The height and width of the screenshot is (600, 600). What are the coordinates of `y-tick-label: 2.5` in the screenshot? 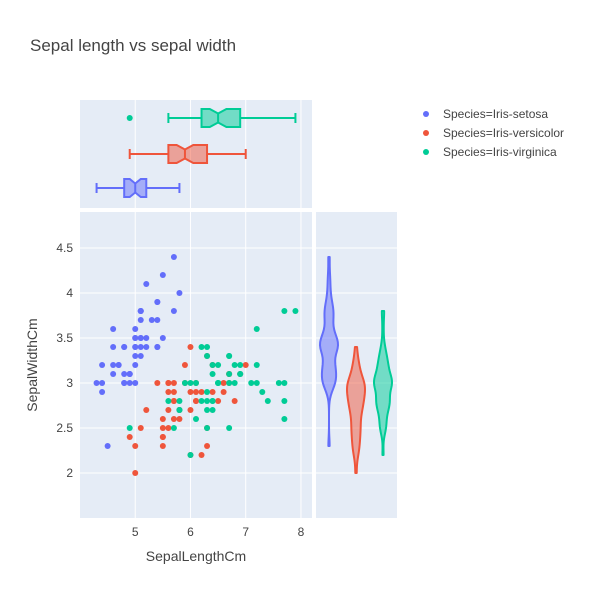 It's located at (64, 428).